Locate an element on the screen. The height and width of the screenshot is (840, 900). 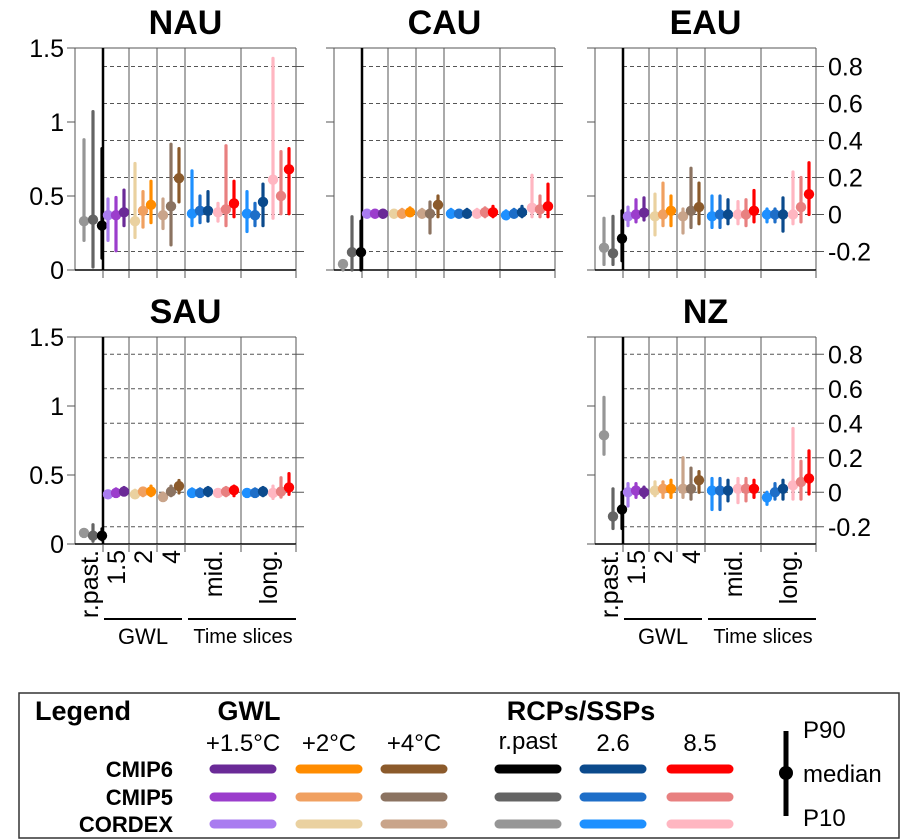
y2-tick-label: 0.6 is located at coordinates (845, 390).